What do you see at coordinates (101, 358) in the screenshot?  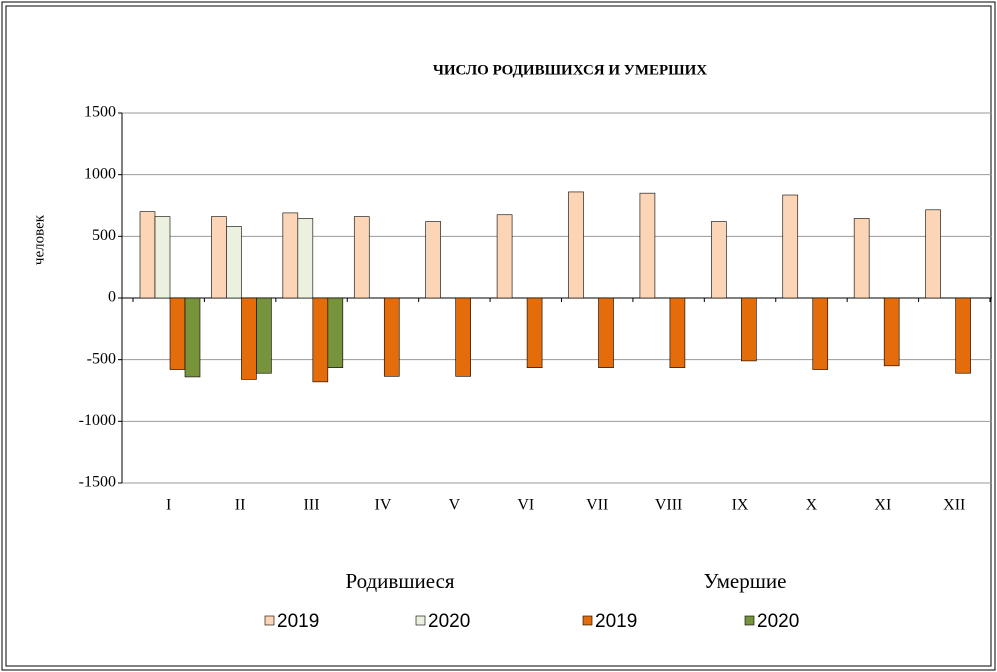 I see `y-tick-label: -500` at bounding box center [101, 358].